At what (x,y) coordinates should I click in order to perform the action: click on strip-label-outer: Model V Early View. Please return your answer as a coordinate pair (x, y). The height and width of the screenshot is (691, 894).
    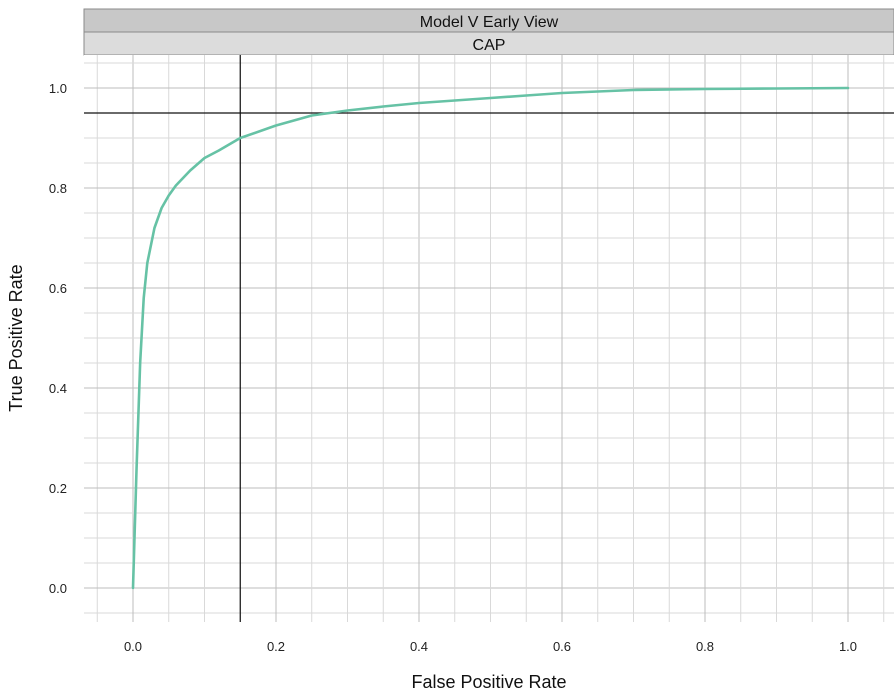
    Looking at the image, I should click on (489, 22).